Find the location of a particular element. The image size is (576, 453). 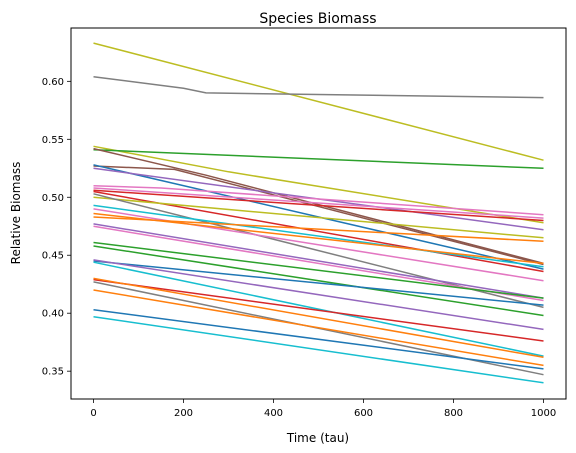

x-tick-label: 200 is located at coordinates (183, 413).